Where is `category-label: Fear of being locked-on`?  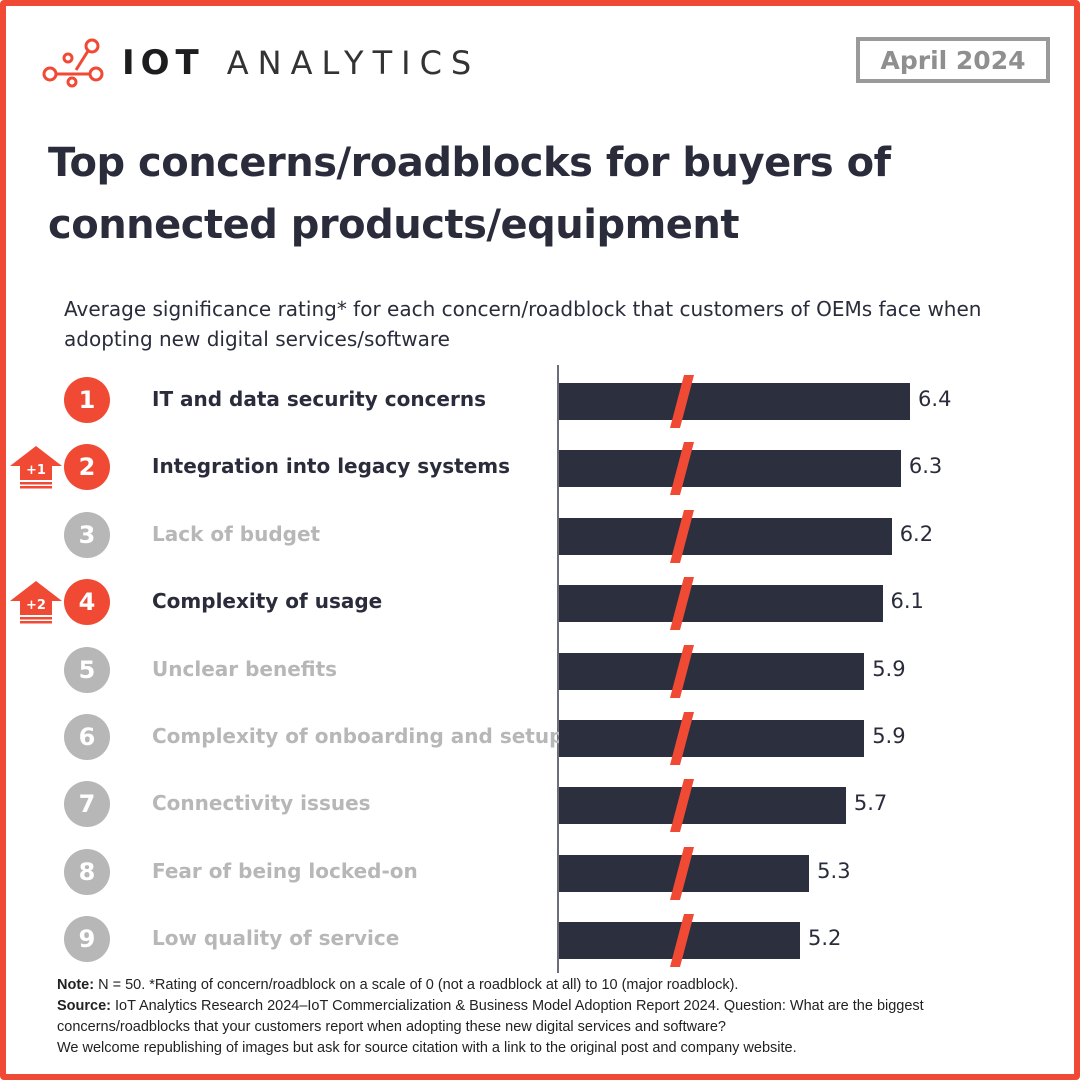 category-label: Fear of being locked-on is located at coordinates (285, 870).